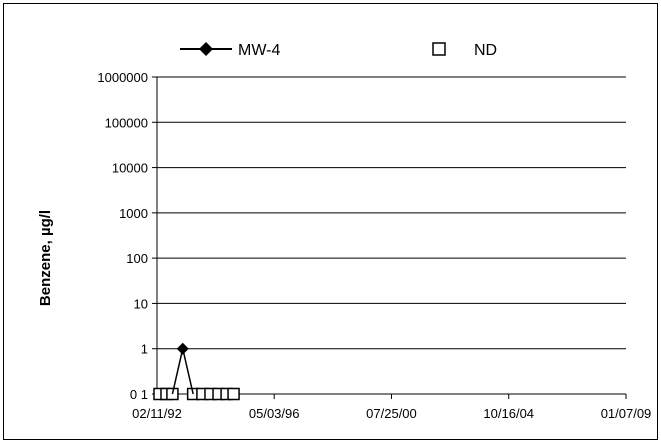  I want to click on nd-marker, so click(233, 394).